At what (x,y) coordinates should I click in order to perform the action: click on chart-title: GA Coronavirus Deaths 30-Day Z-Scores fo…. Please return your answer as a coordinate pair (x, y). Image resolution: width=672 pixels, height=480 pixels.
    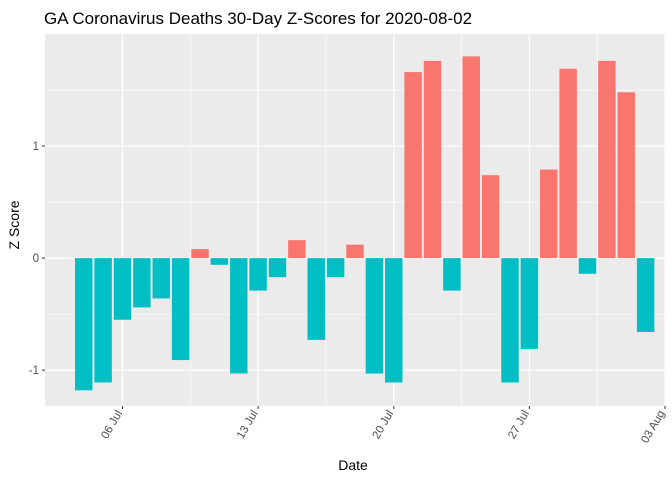
    Looking at the image, I should click on (258, 18).